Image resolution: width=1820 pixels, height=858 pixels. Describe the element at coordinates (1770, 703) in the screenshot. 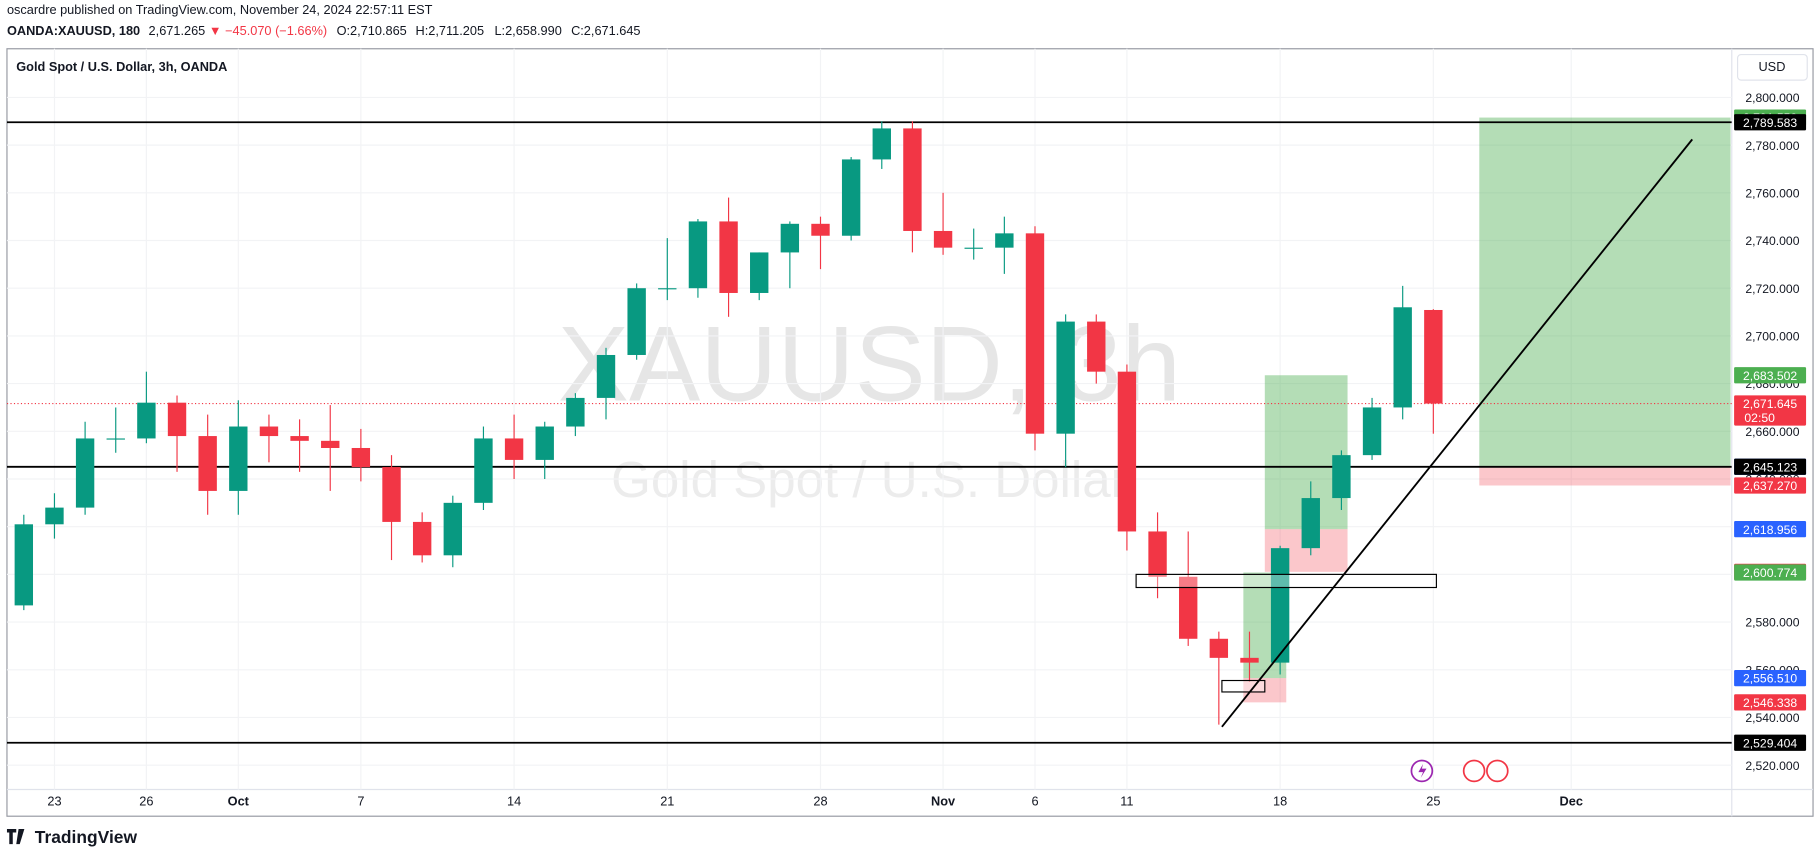

I see `price-label: 2,546.338` at that location.